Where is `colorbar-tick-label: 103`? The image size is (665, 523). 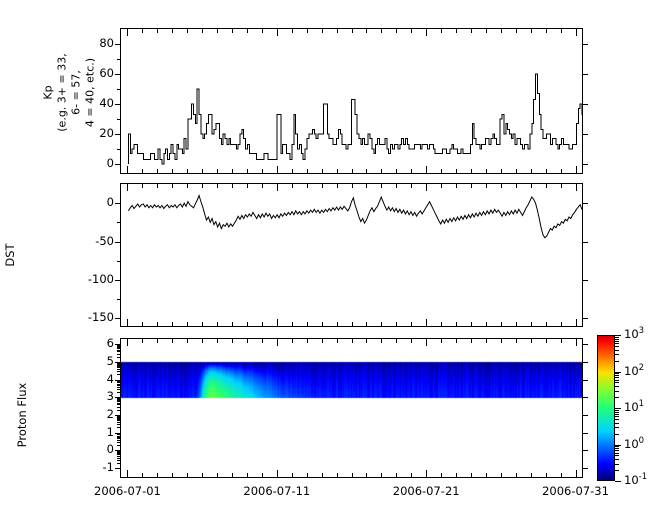
colorbar-tick-label: 103 is located at coordinates (634, 333).